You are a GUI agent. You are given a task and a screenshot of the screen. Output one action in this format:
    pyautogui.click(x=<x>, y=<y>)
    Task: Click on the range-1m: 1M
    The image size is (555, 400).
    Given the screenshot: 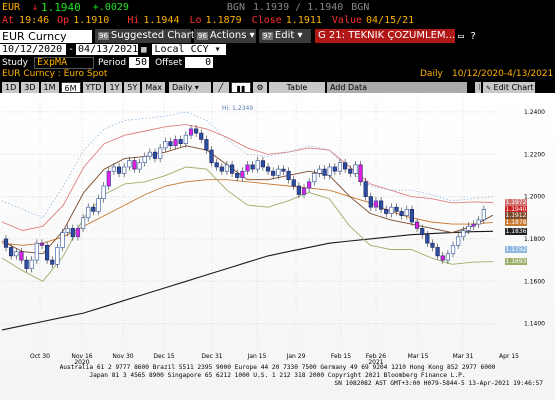 What is the action you would take?
    pyautogui.click(x=49, y=87)
    